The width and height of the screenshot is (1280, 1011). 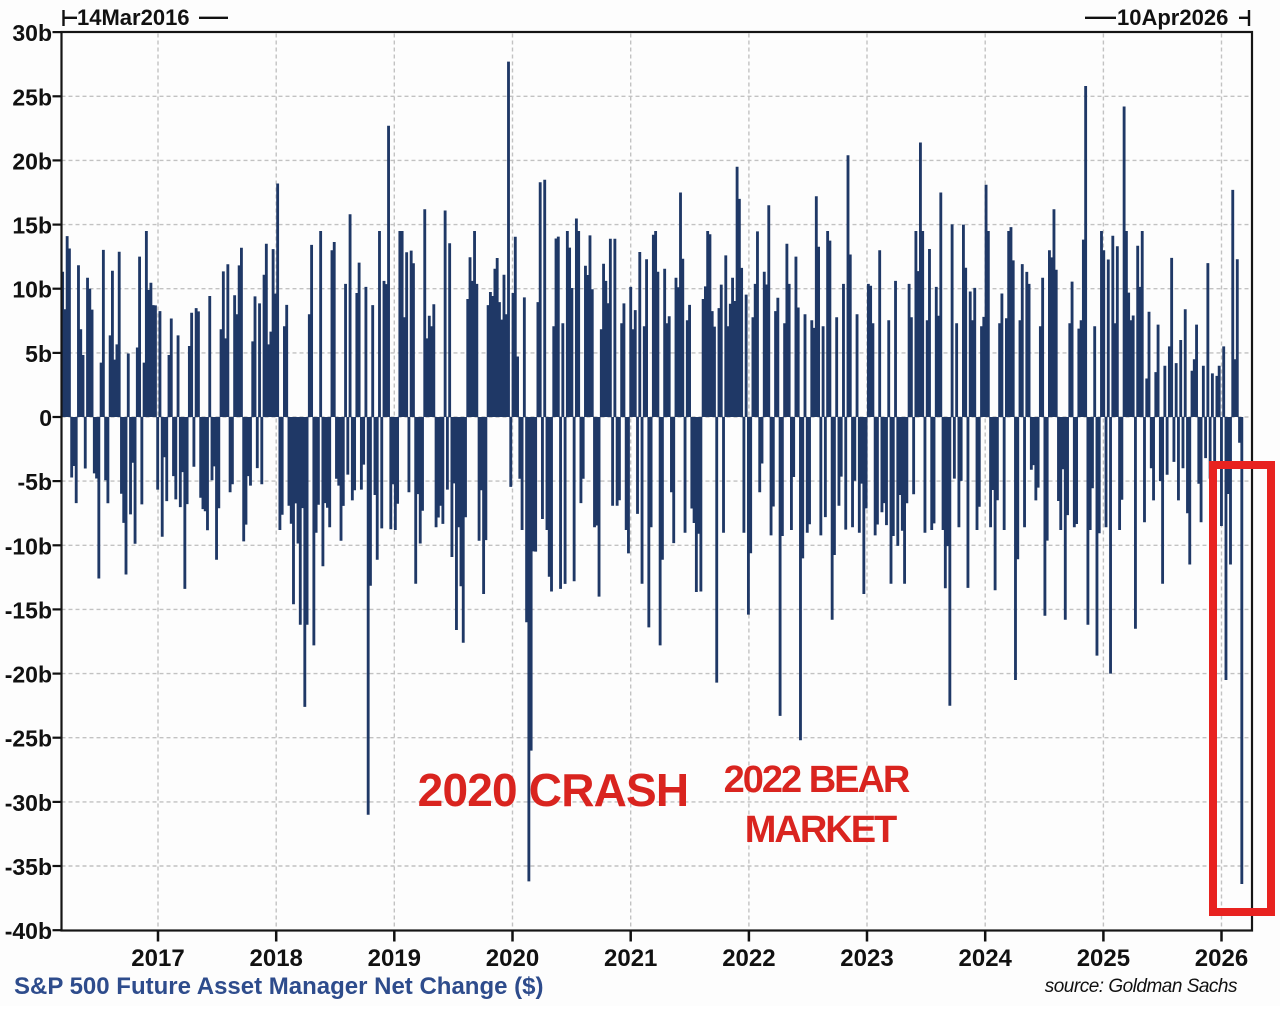 I want to click on svg-text: 2018, so click(x=276, y=958).